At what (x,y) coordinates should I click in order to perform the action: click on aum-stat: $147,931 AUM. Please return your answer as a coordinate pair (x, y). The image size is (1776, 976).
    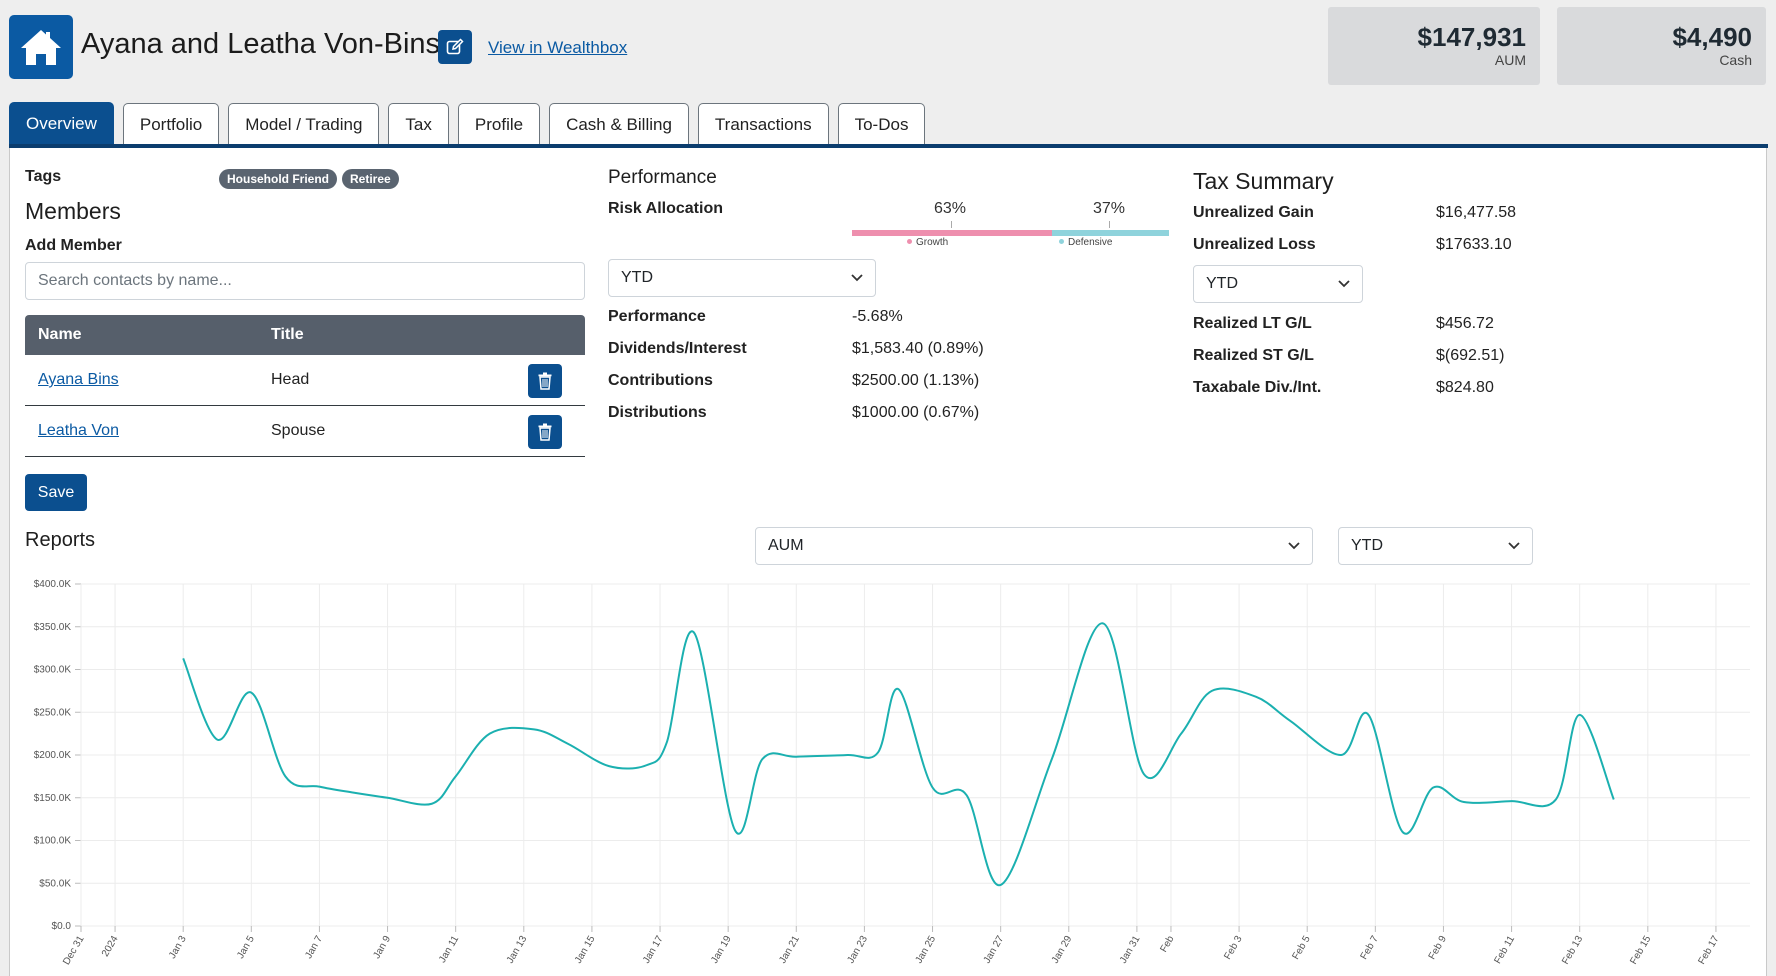
    Looking at the image, I should click on (1434, 46).